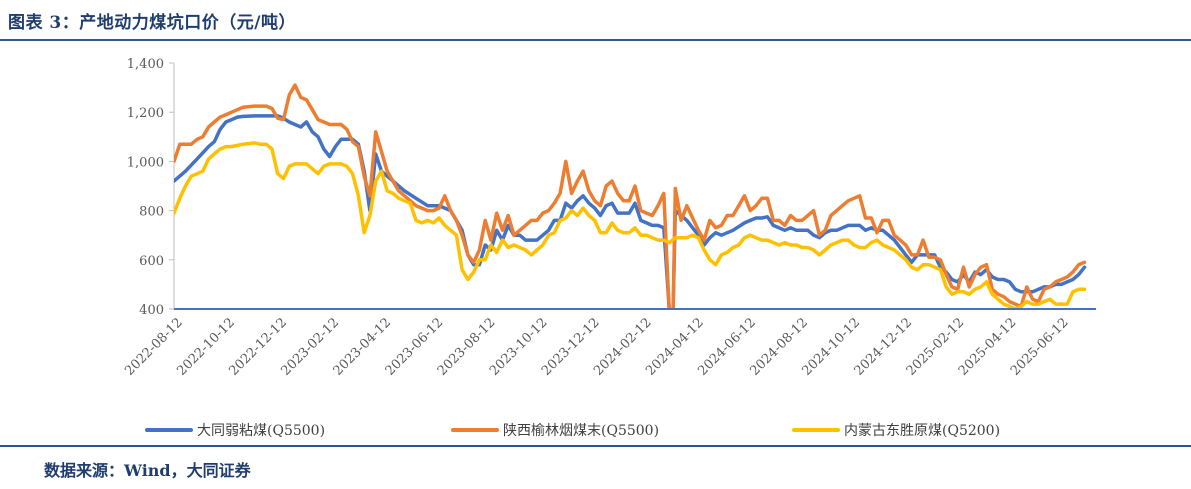  Describe the element at coordinates (261, 431) in the screenshot. I see `legend-label-1: 大同弱粘煤(Q5500)` at that location.